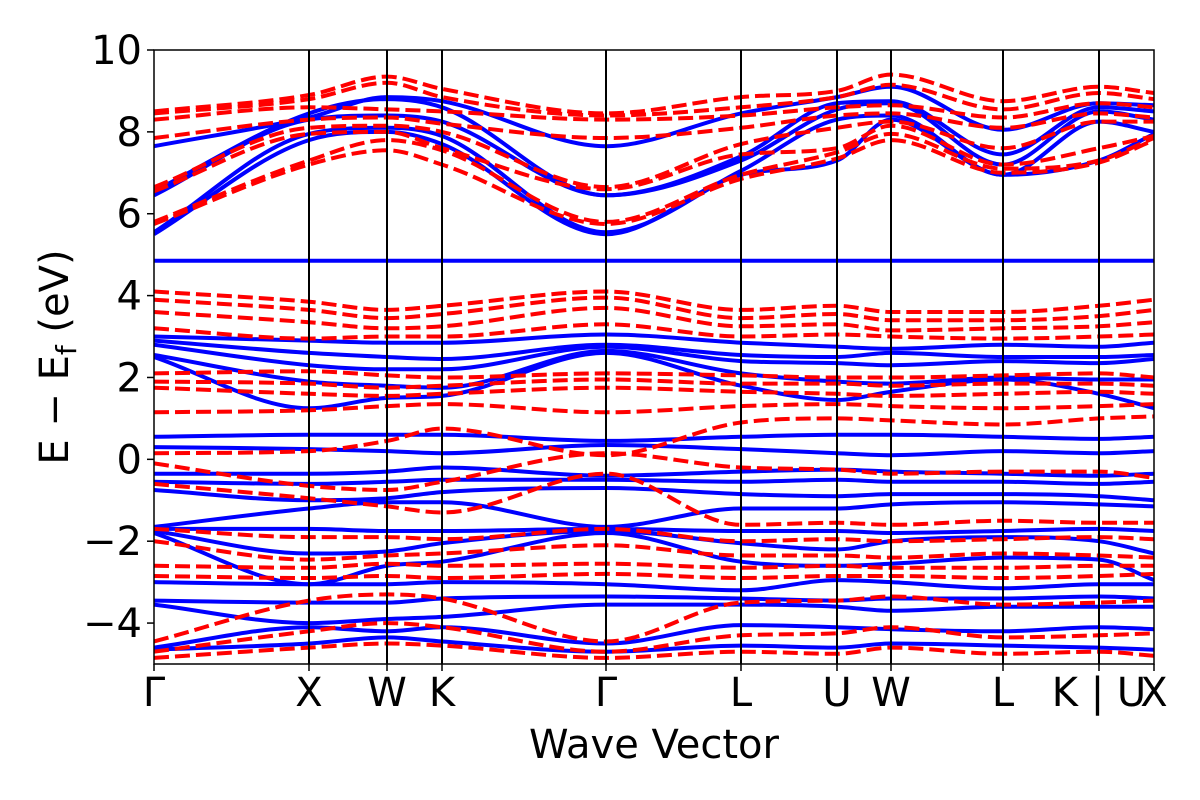  What do you see at coordinates (129, 297) in the screenshot?
I see `y-tick-label: 4` at bounding box center [129, 297].